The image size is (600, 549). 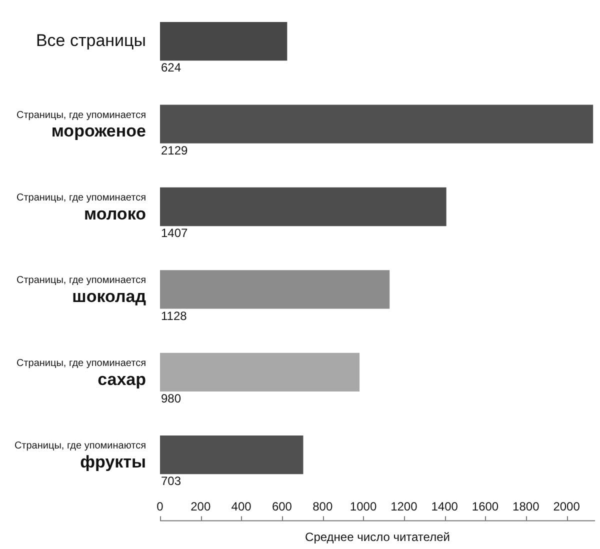 I want to click on x-tick-label: 1400, so click(x=444, y=507).